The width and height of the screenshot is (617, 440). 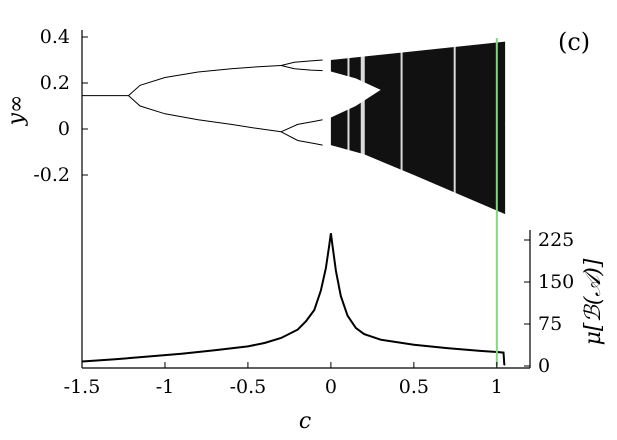 I want to click on period2-upper-branch, so click(x=205, y=80).